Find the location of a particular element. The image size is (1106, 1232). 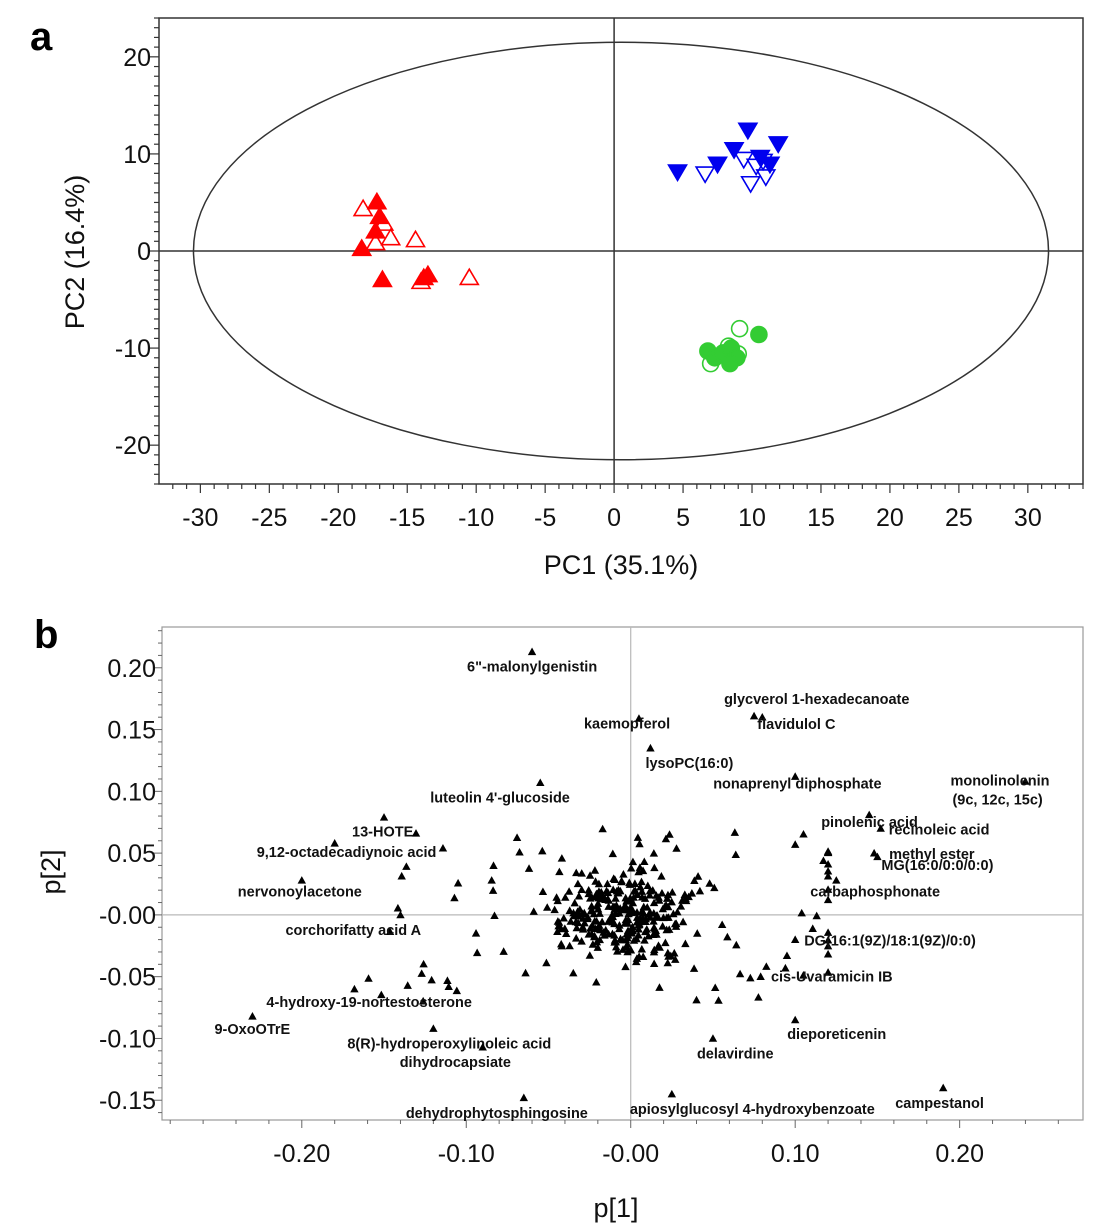

point-label: monolinolenin (9c, 12c, 15c) is located at coordinates (999, 790).